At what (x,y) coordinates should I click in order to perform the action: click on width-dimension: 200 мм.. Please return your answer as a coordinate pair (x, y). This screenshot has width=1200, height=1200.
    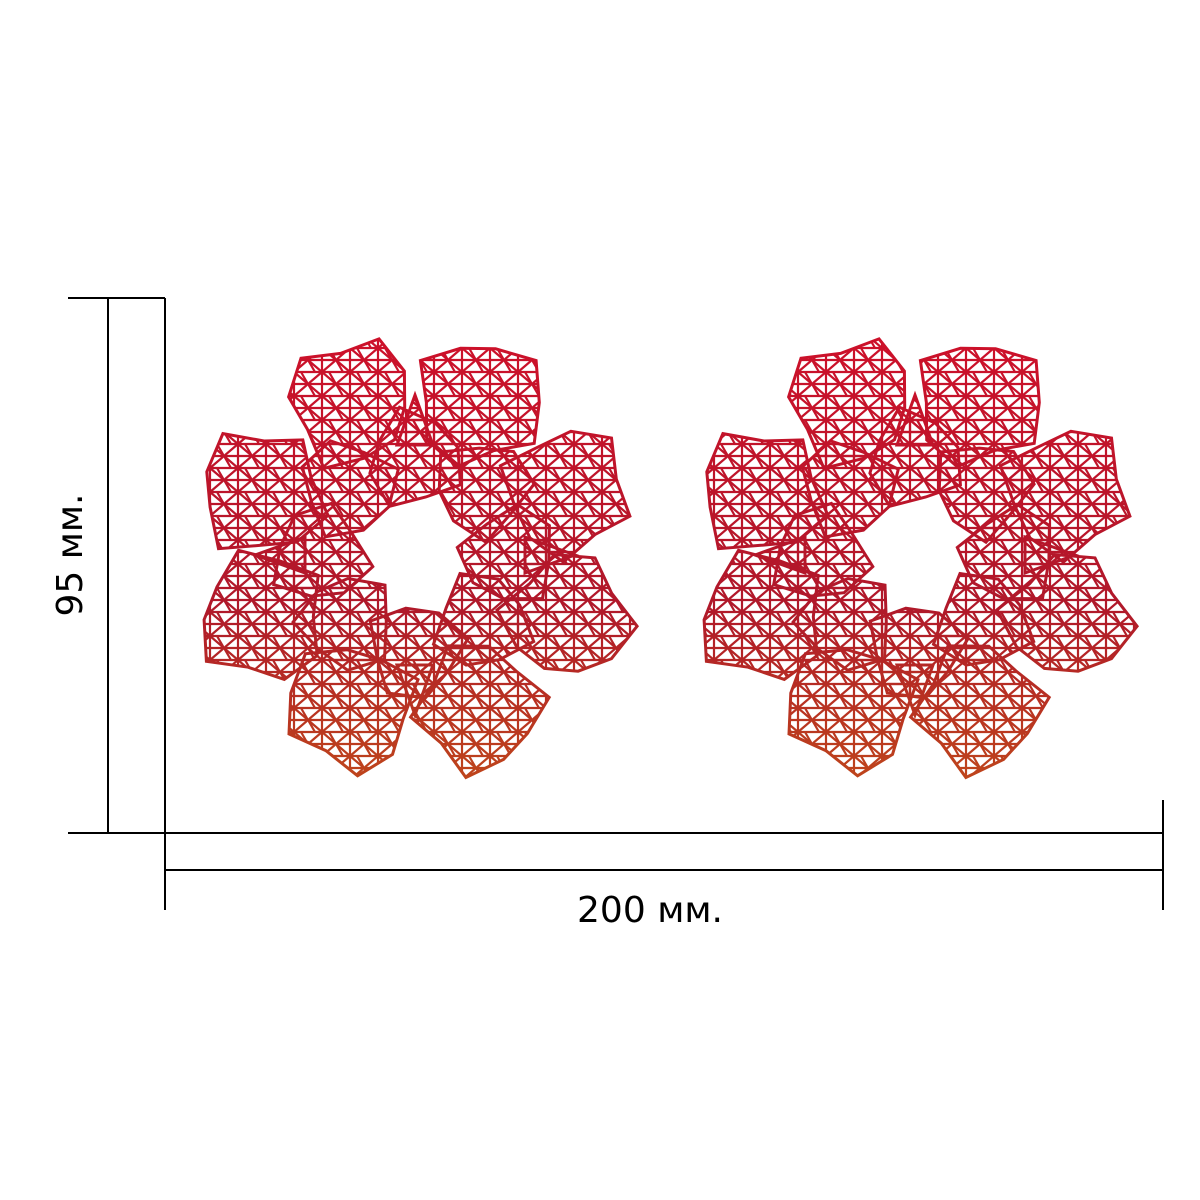
    Looking at the image, I should click on (664, 865).